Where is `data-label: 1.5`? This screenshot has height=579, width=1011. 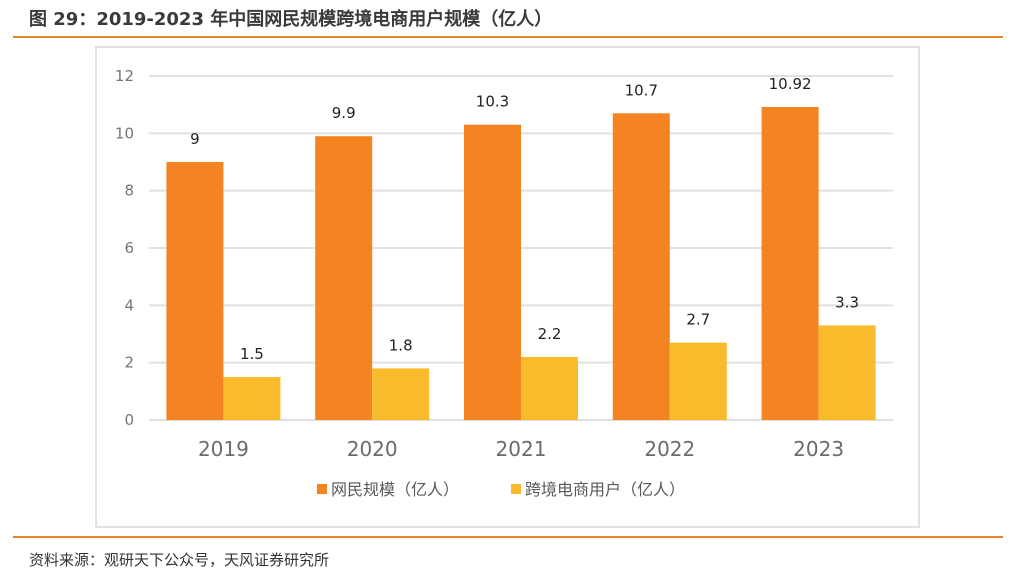 data-label: 1.5 is located at coordinates (252, 354).